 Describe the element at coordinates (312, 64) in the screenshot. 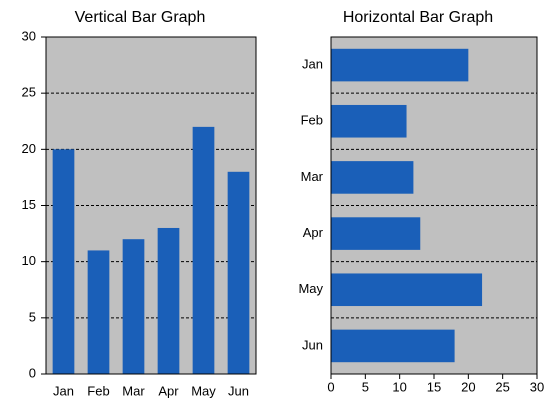

I see `y-tick-label: Jan` at that location.